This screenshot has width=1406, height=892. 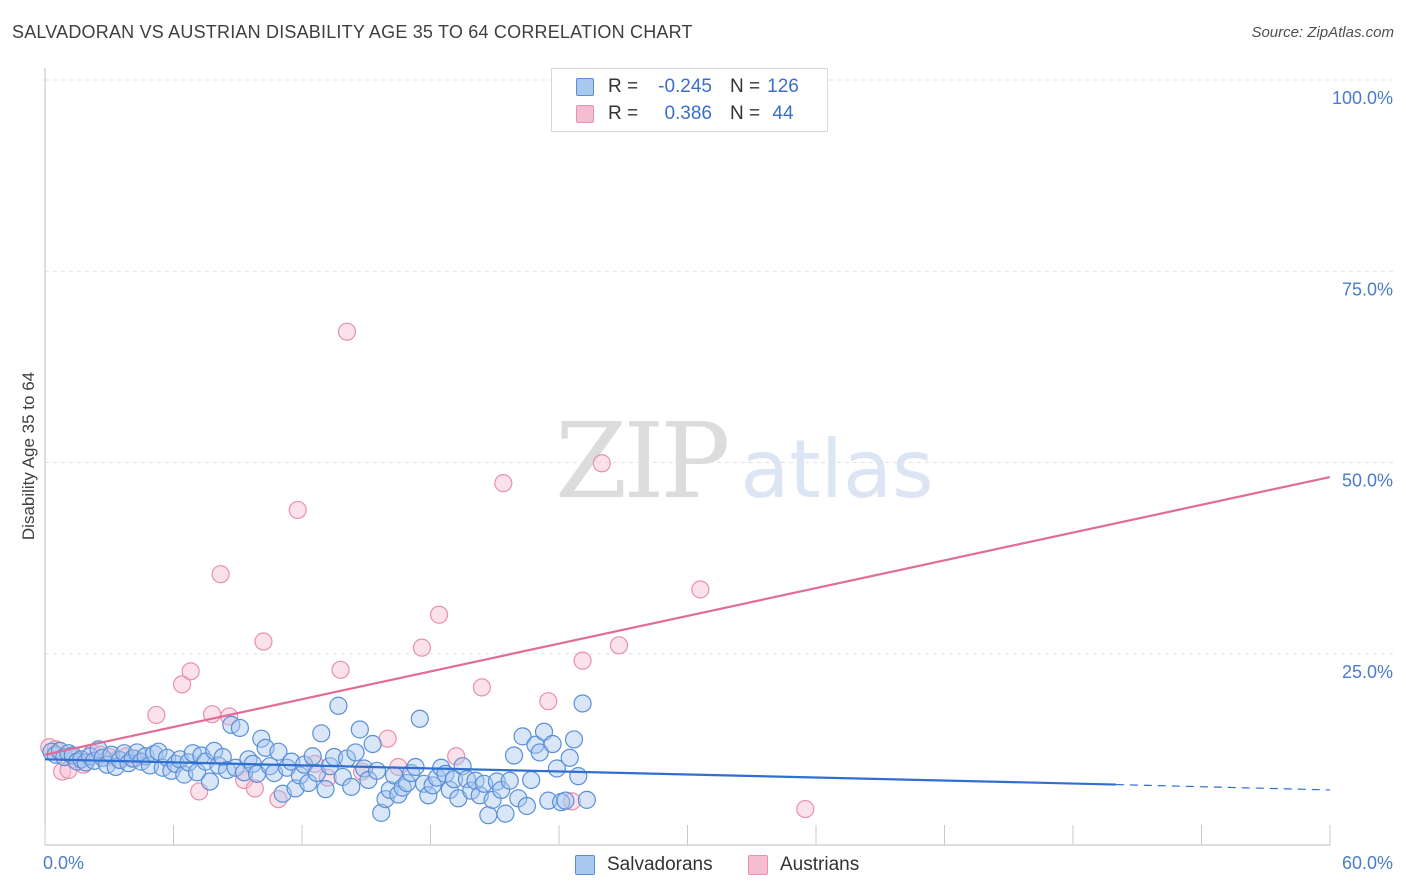 I want to click on salvadorans-trend-line, so click(x=580, y=772).